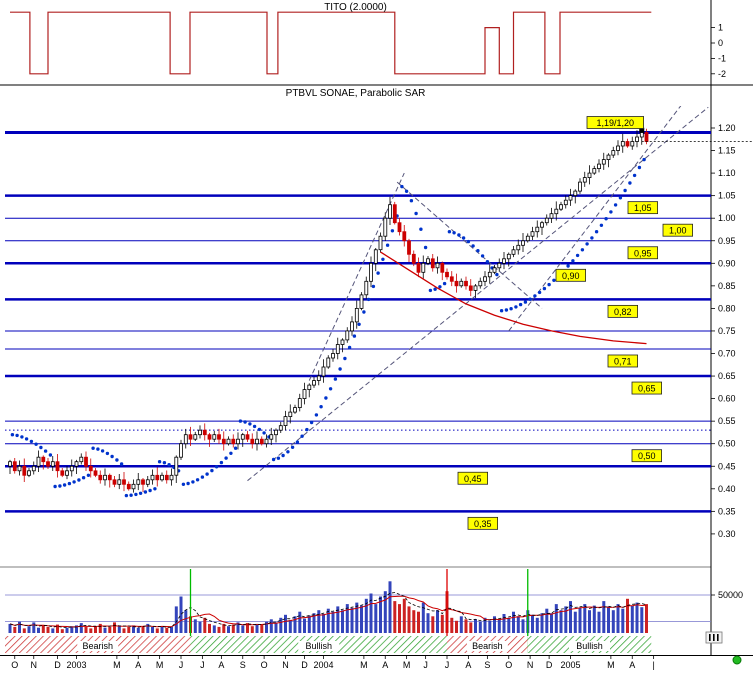 The height and width of the screenshot is (675, 753). What do you see at coordinates (727, 399) in the screenshot?
I see `price-tick-label: 0.60` at bounding box center [727, 399].